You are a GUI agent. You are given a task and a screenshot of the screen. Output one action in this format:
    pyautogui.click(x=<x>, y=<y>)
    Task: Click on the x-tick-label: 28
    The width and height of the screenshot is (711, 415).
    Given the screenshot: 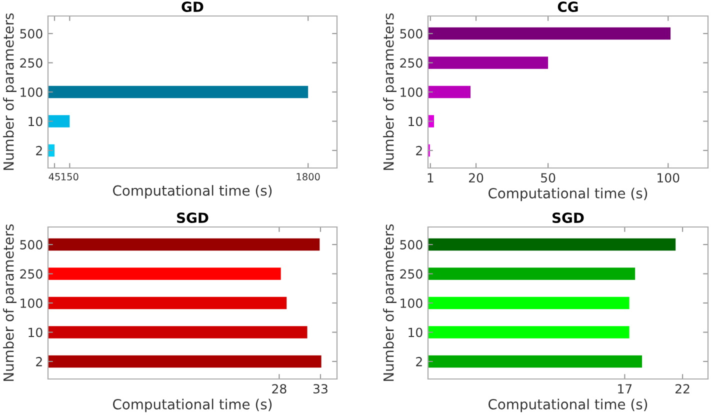 What is the action you would take?
    pyautogui.click(x=279, y=389)
    